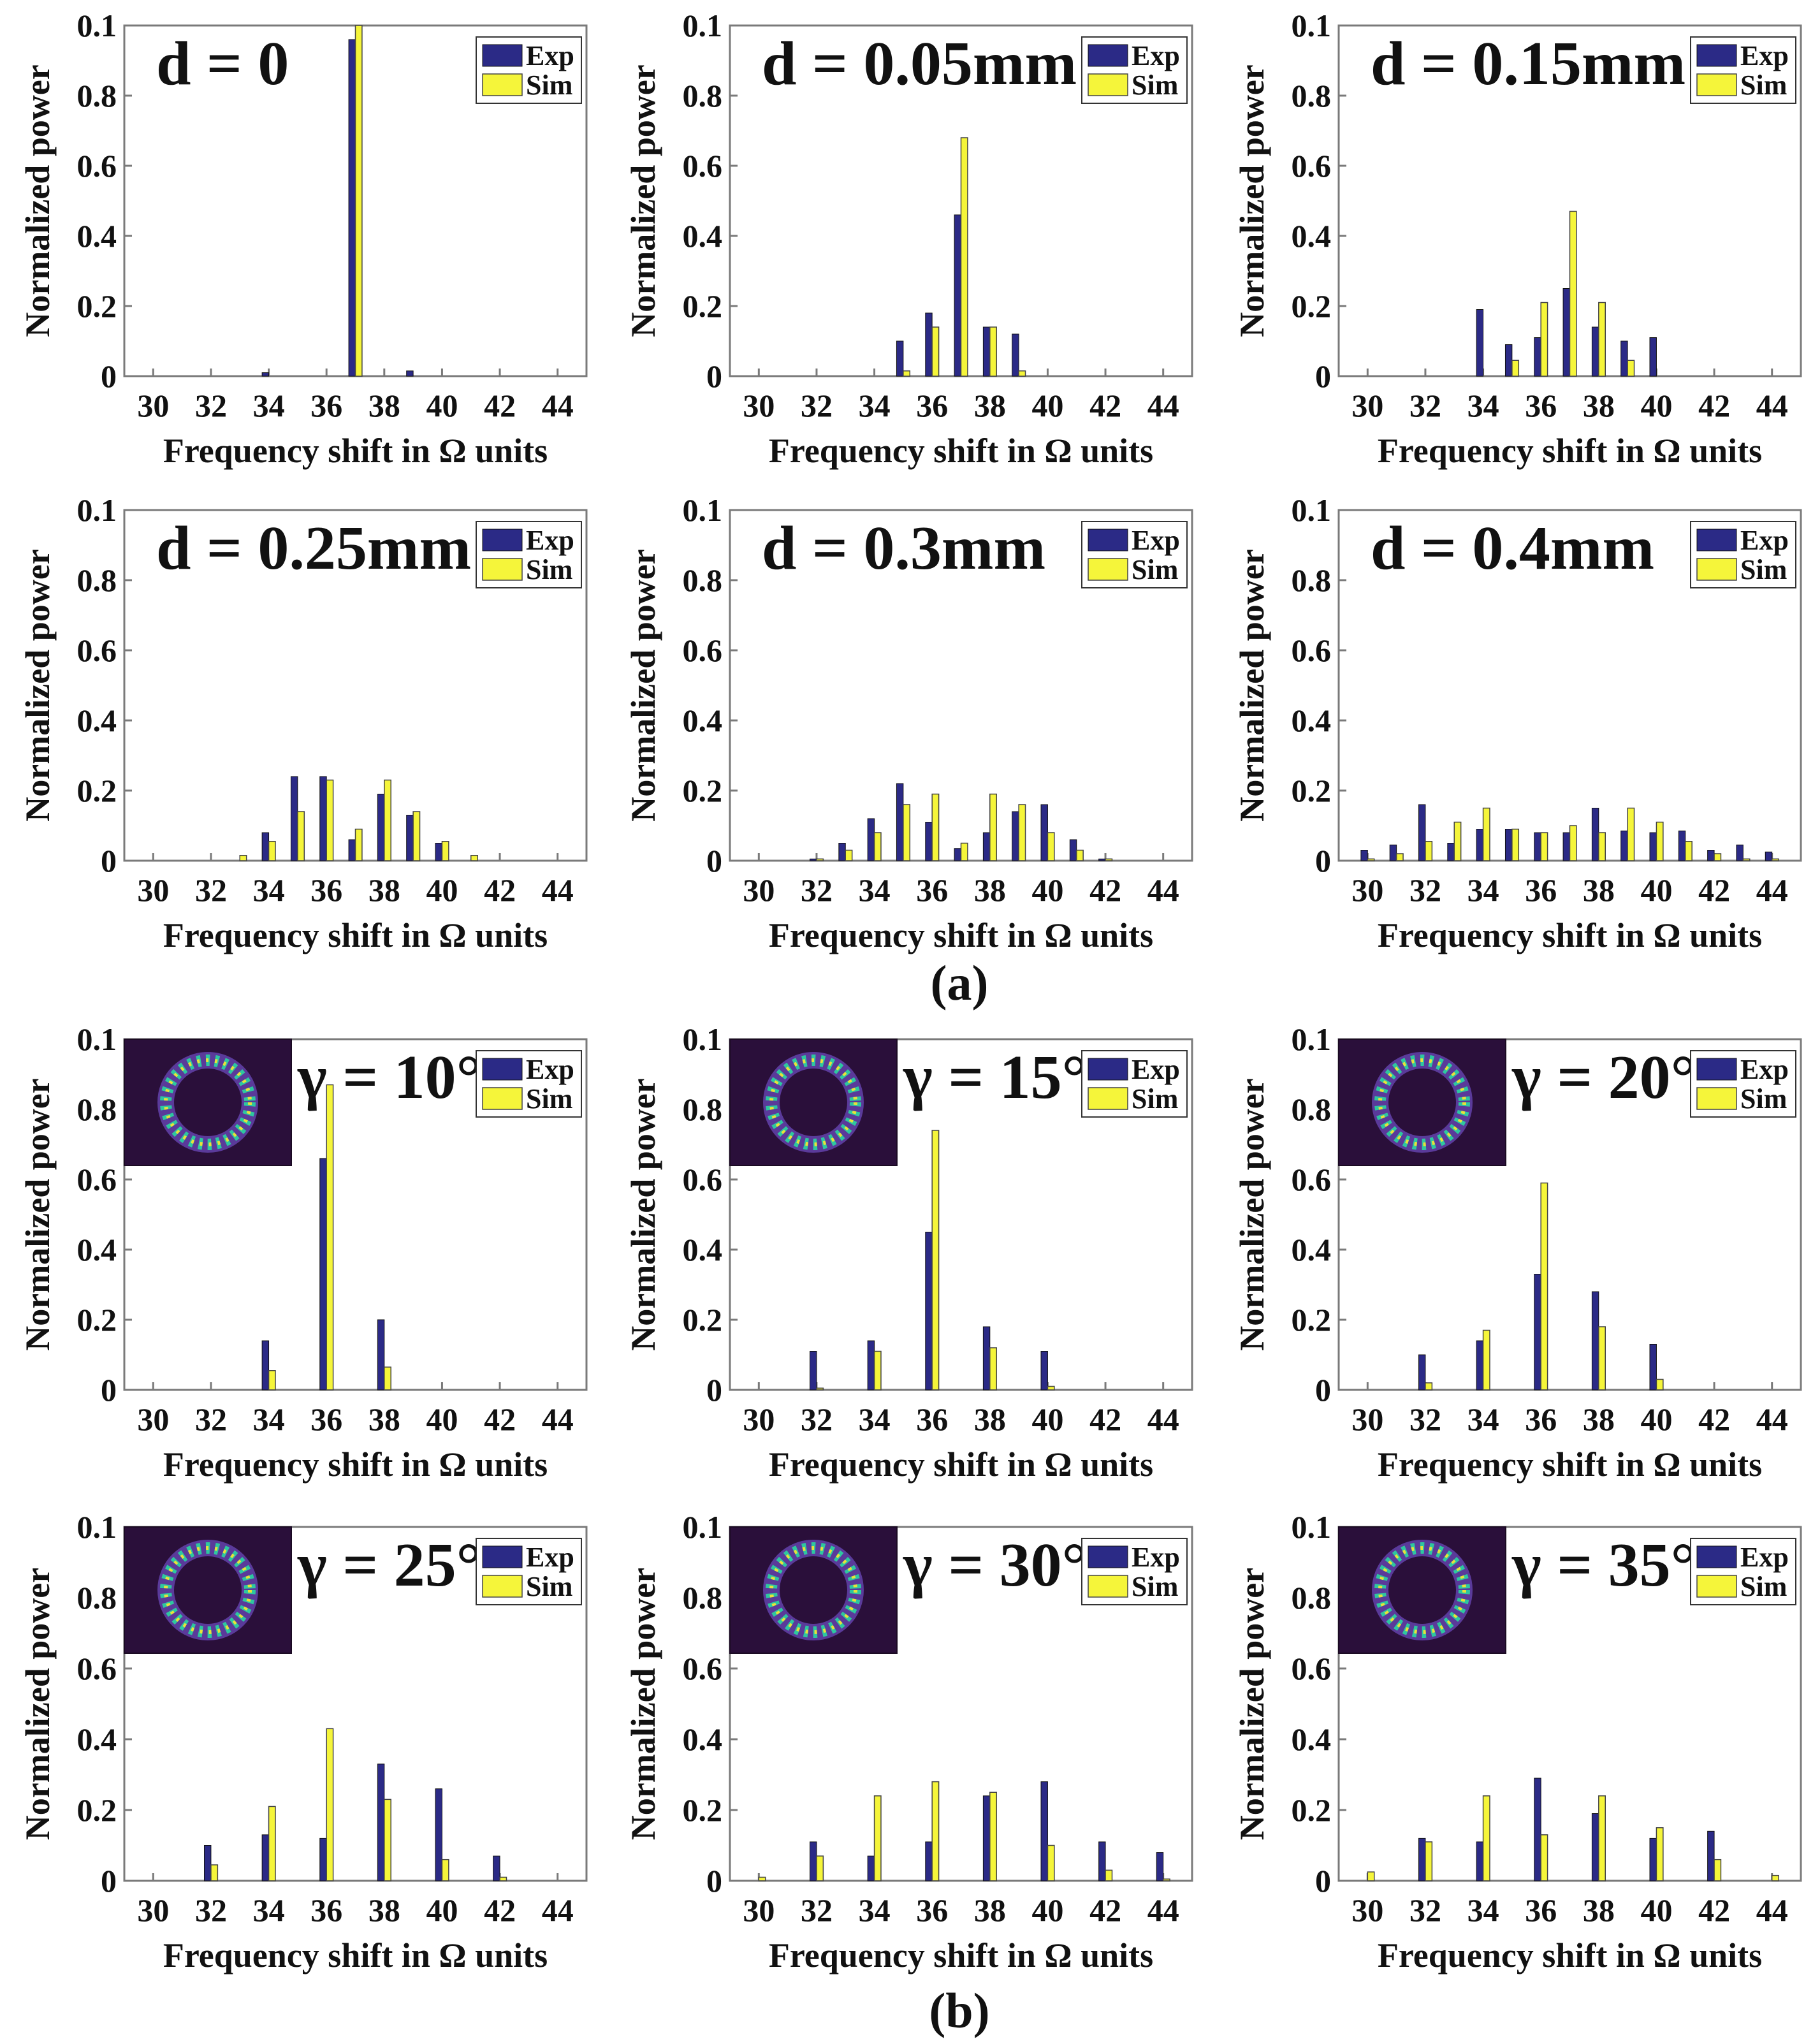 The width and height of the screenshot is (1820, 2044). I want to click on x-tick-label: 36, so click(932, 405).